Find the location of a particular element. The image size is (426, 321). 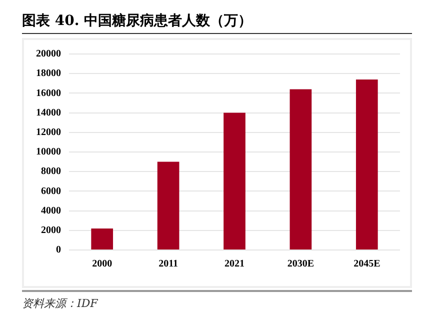

y-tick-label: 12000 is located at coordinates (48, 132).